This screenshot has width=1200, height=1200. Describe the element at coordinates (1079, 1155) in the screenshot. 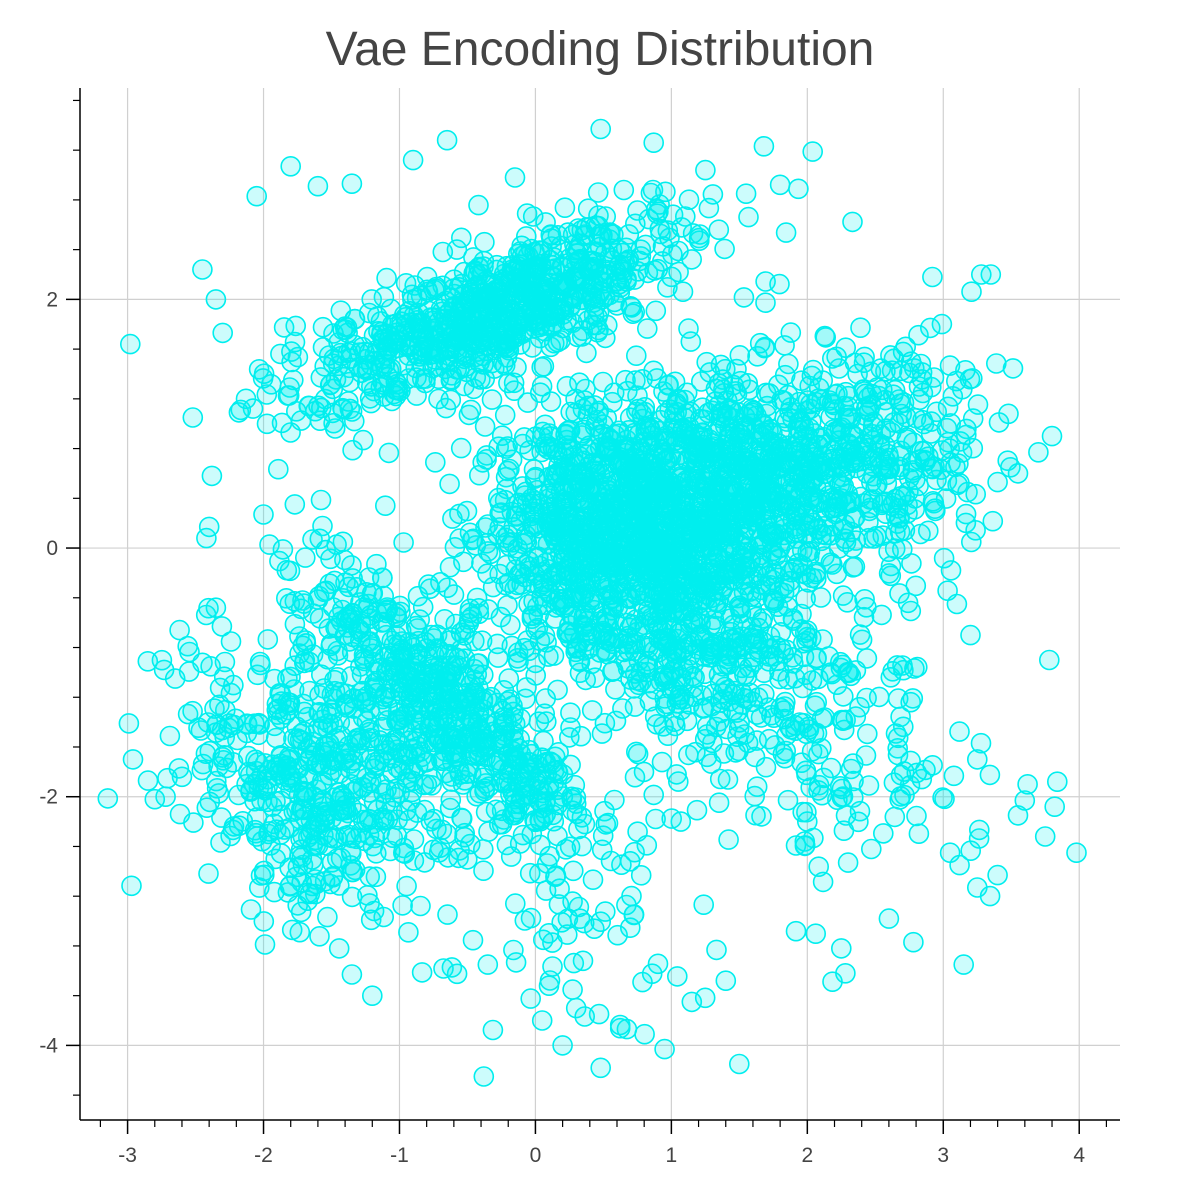

I see `x-tick-label: 4` at that location.